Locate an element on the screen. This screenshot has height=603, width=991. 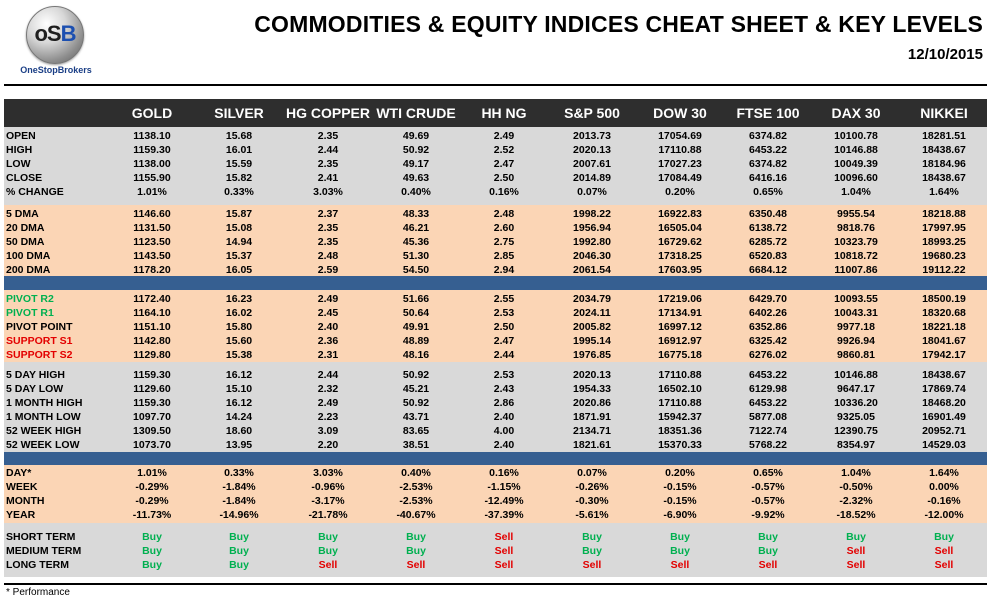
value-cell: 15942.37 is located at coordinates (680, 417).